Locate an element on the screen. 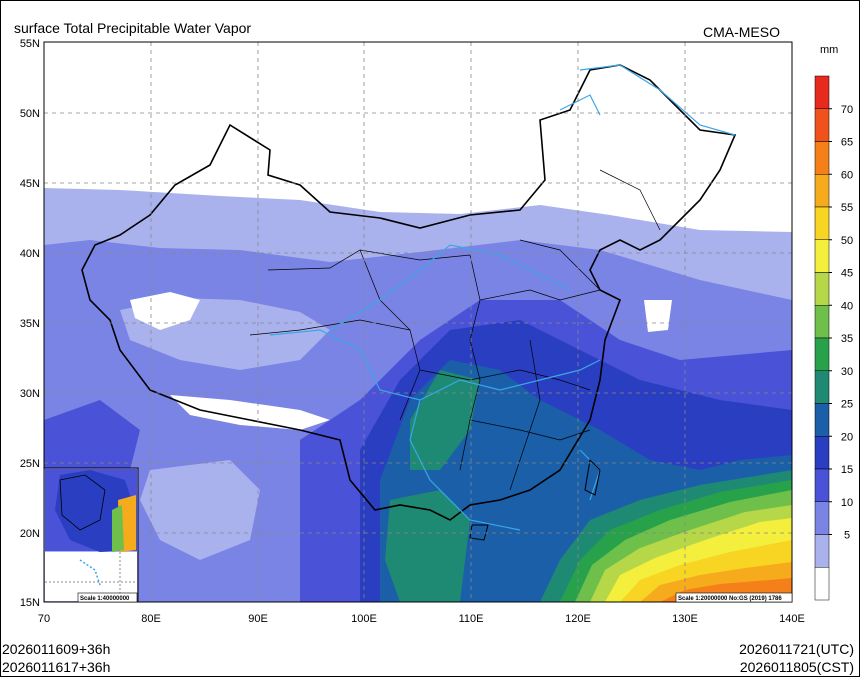 The image size is (860, 677). colorbar-label: 65 is located at coordinates (847, 143).